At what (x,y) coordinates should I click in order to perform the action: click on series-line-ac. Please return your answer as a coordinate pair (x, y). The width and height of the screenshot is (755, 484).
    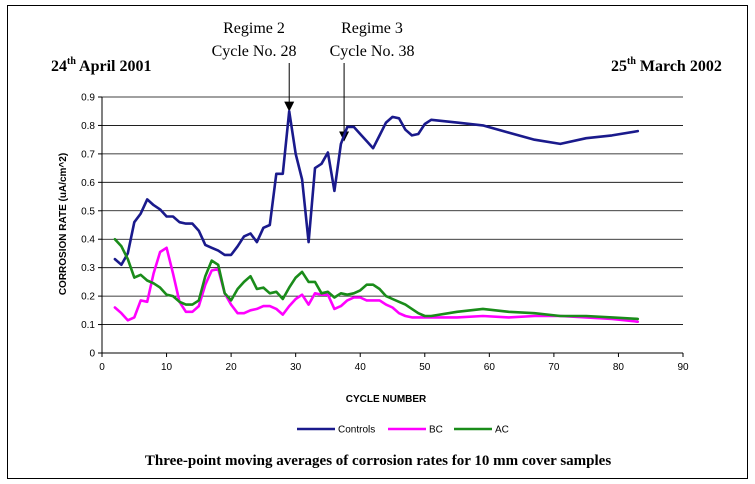
    Looking at the image, I should click on (376, 279).